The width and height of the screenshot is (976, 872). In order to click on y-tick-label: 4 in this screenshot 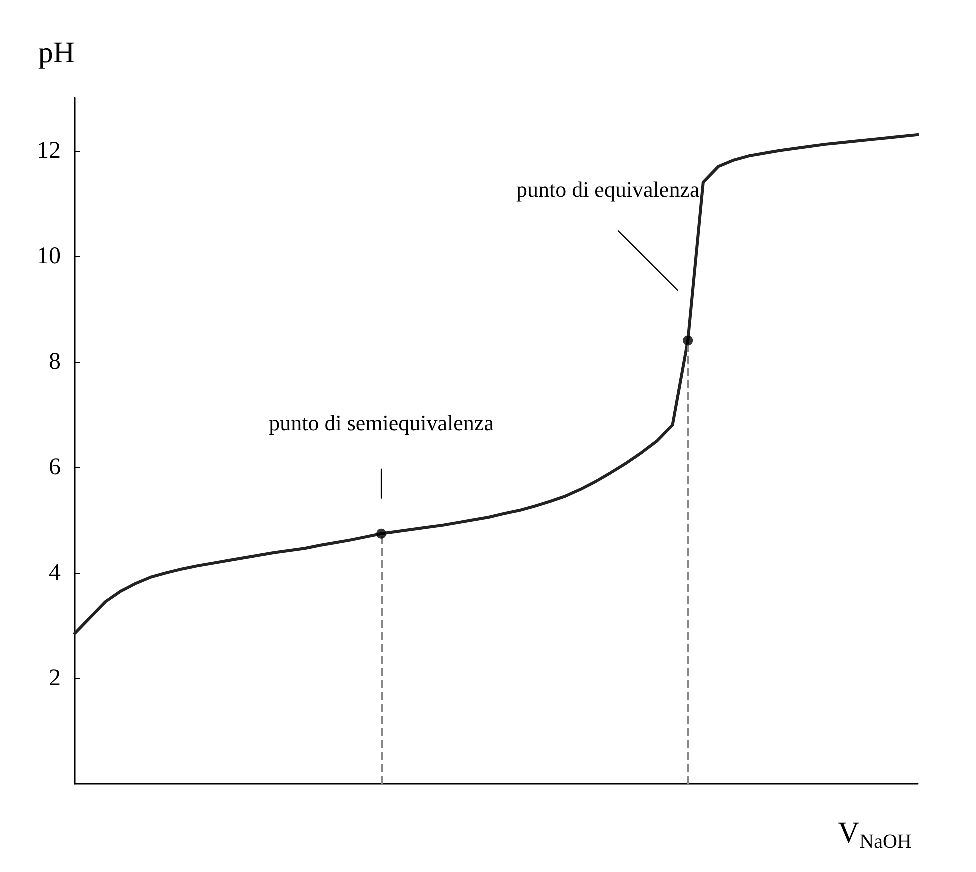, I will do `click(55, 573)`.